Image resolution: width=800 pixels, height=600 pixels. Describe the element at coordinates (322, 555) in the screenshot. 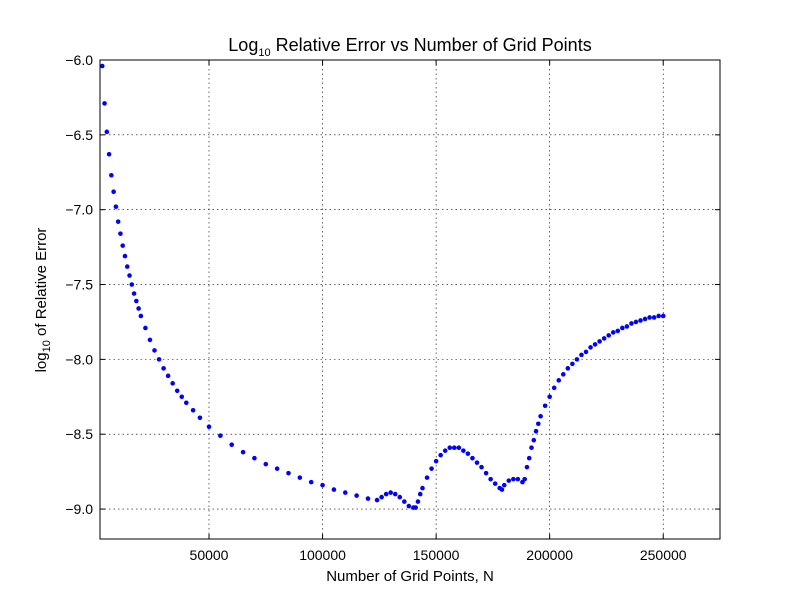

I see `x-tick-label: 100000` at that location.